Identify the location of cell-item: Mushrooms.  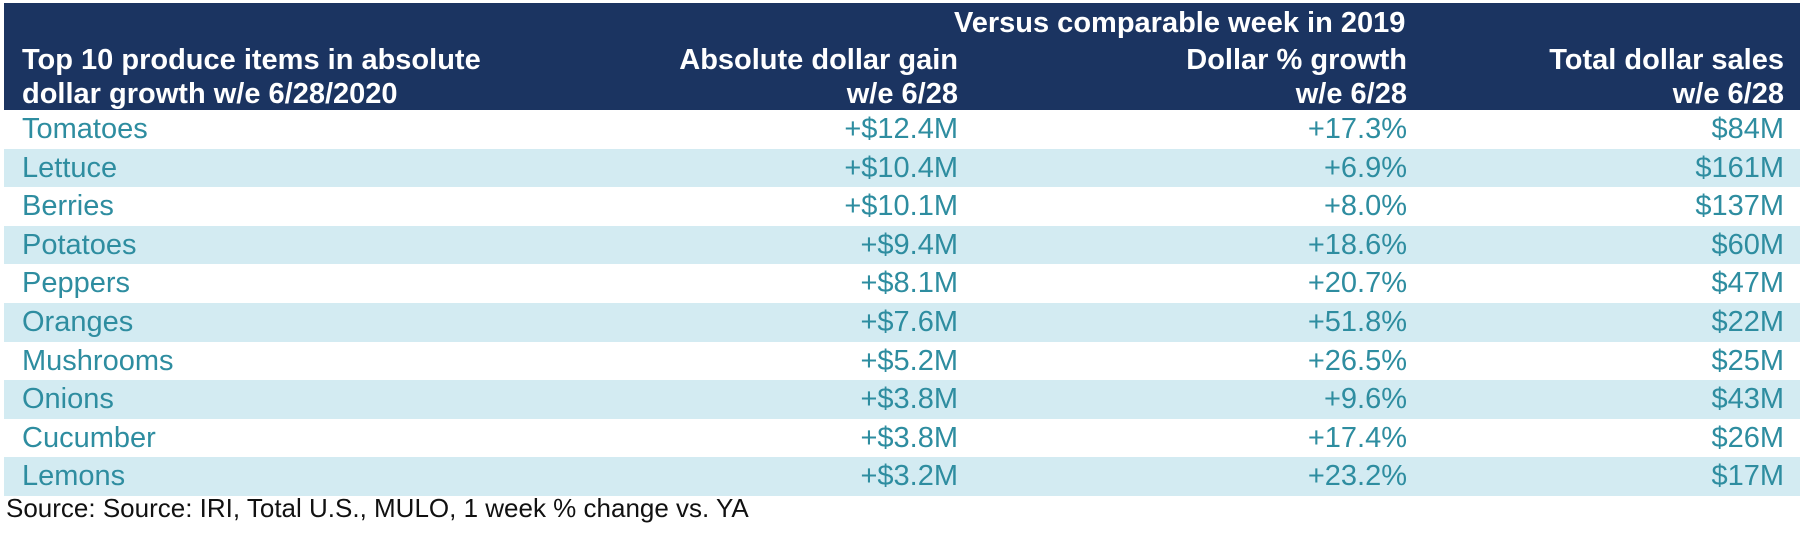
(98, 360).